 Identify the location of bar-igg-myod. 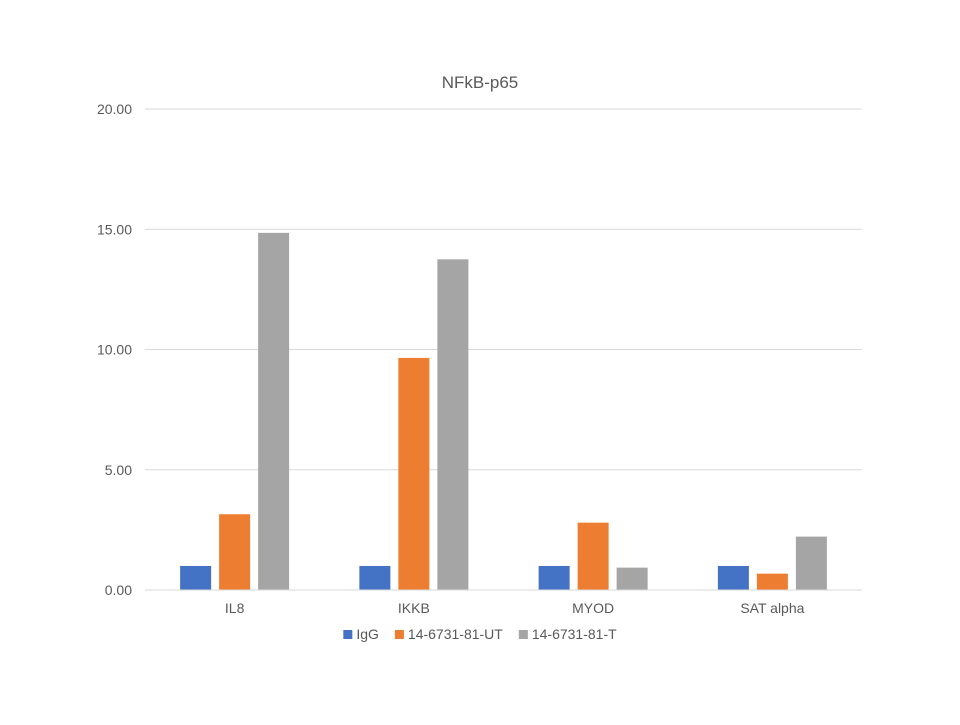
(554, 577).